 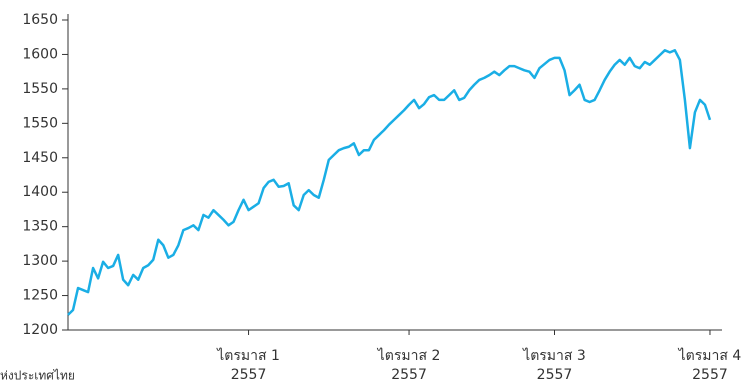 What do you see at coordinates (40, 296) in the screenshot?
I see `y-tick-label: 1250` at bounding box center [40, 296].